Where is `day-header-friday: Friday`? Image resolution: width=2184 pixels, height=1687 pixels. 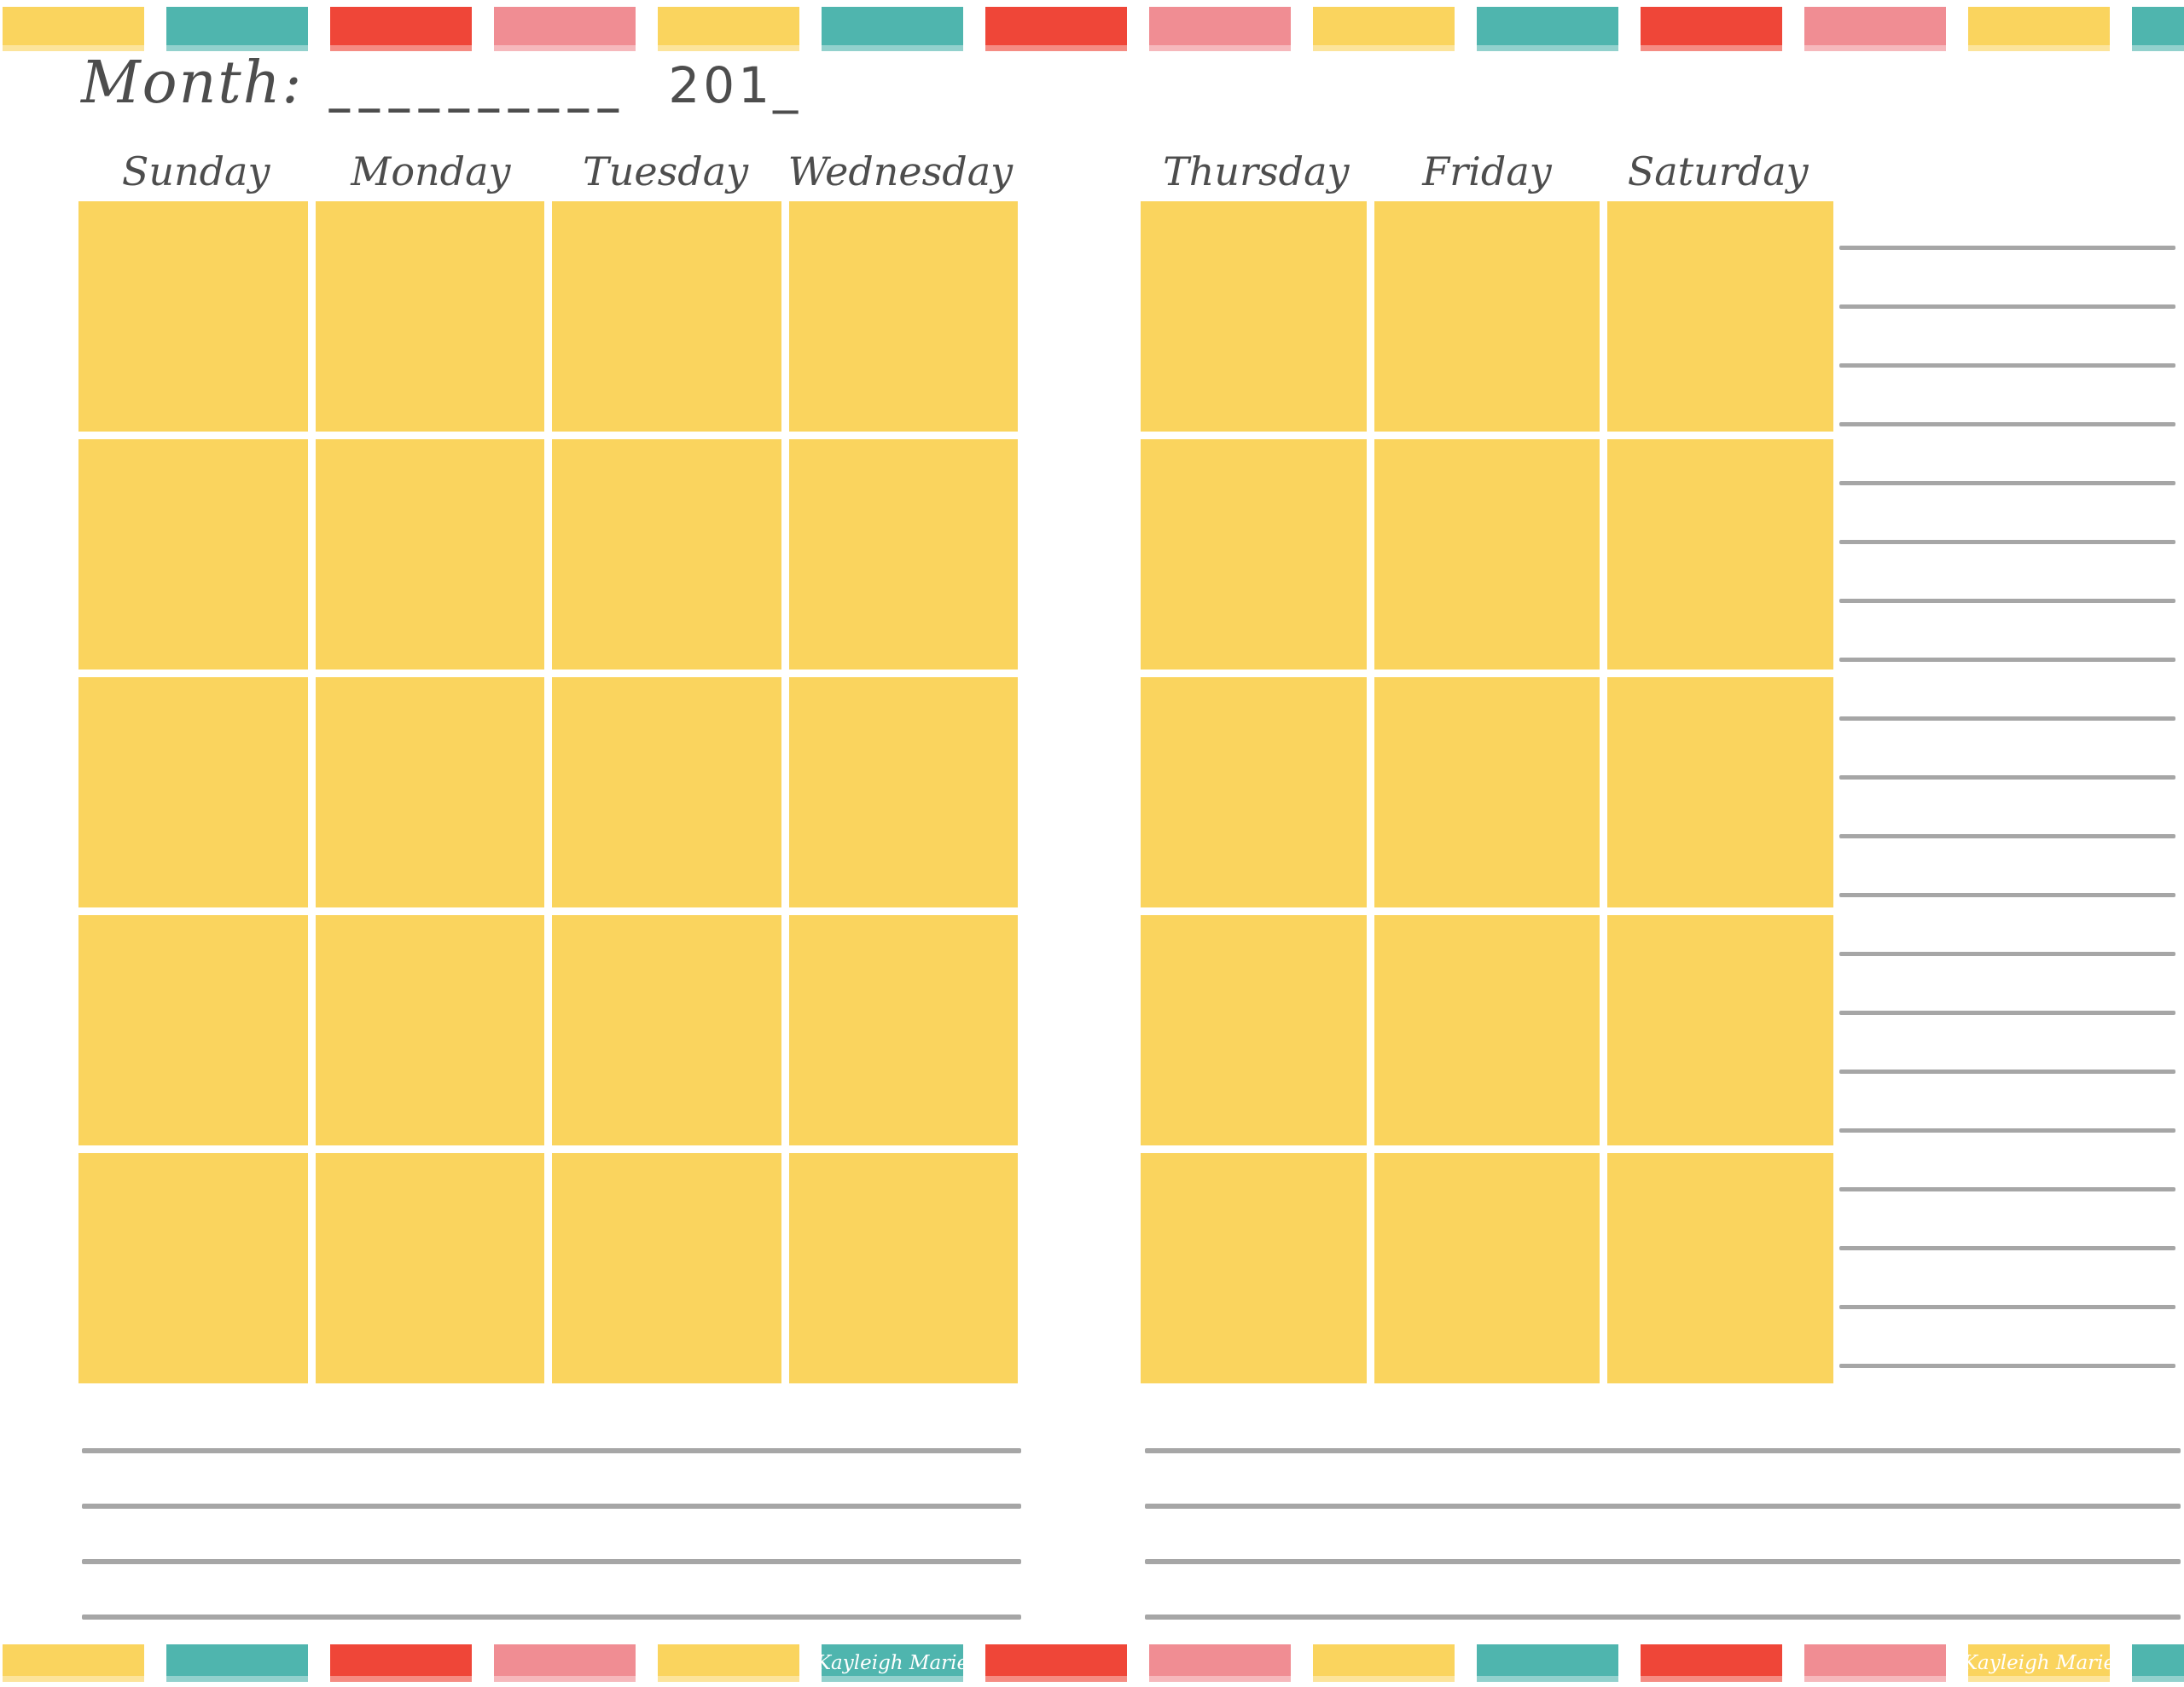
day-header-friday: Friday is located at coordinates (1487, 171).